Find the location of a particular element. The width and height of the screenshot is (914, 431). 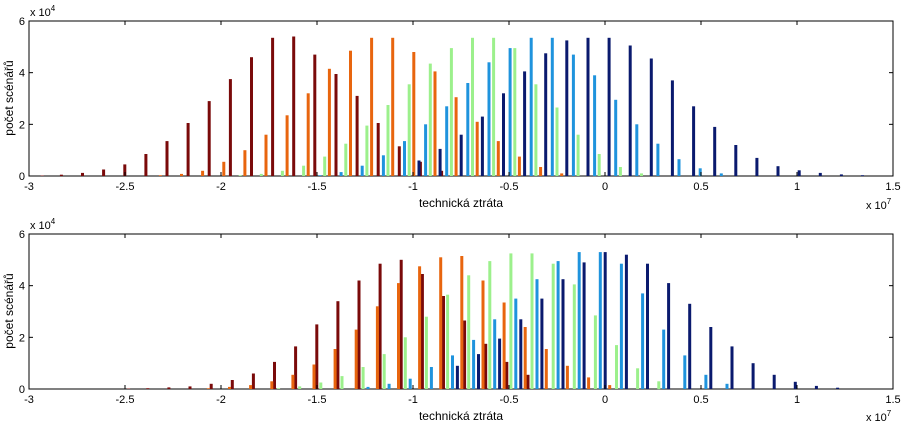

y-tick-label-top-0: 0 is located at coordinates (22, 177).